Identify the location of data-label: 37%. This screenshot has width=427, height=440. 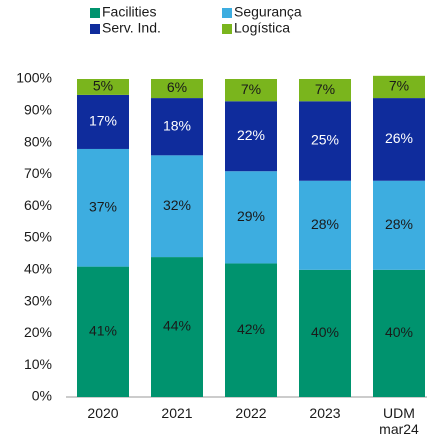
(103, 206).